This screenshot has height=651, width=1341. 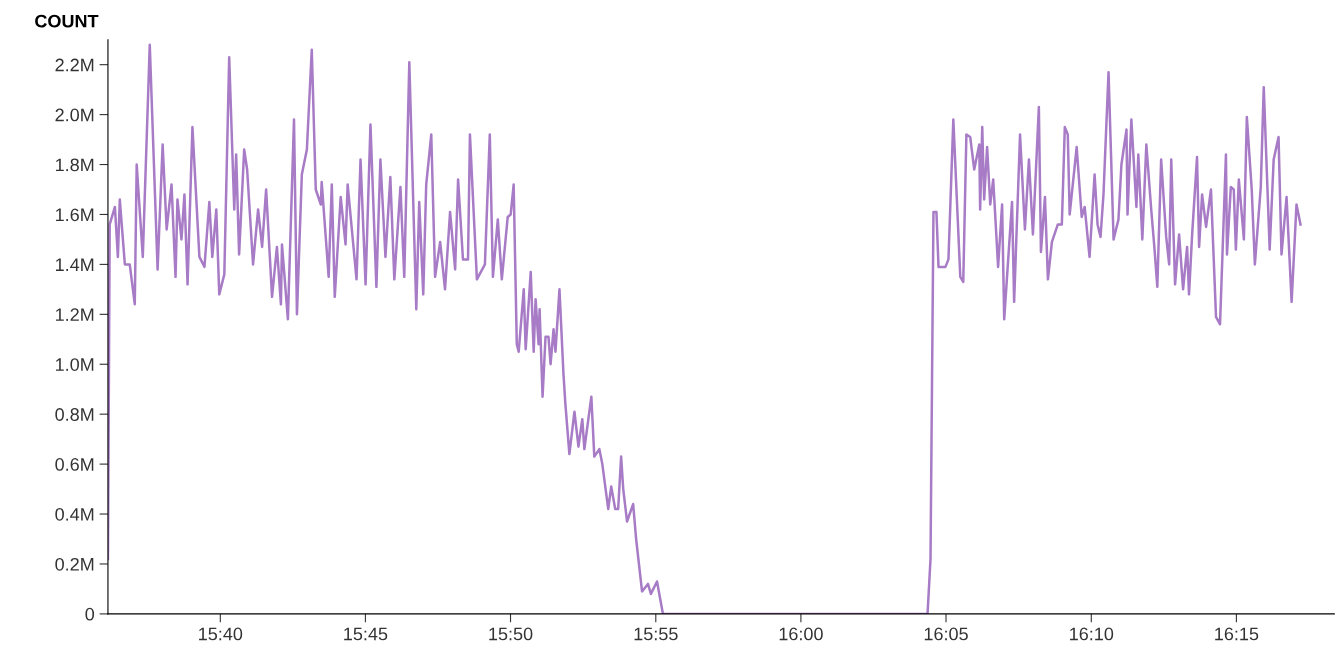 What do you see at coordinates (74, 65) in the screenshot?
I see `y-tick-label: 2.2M` at bounding box center [74, 65].